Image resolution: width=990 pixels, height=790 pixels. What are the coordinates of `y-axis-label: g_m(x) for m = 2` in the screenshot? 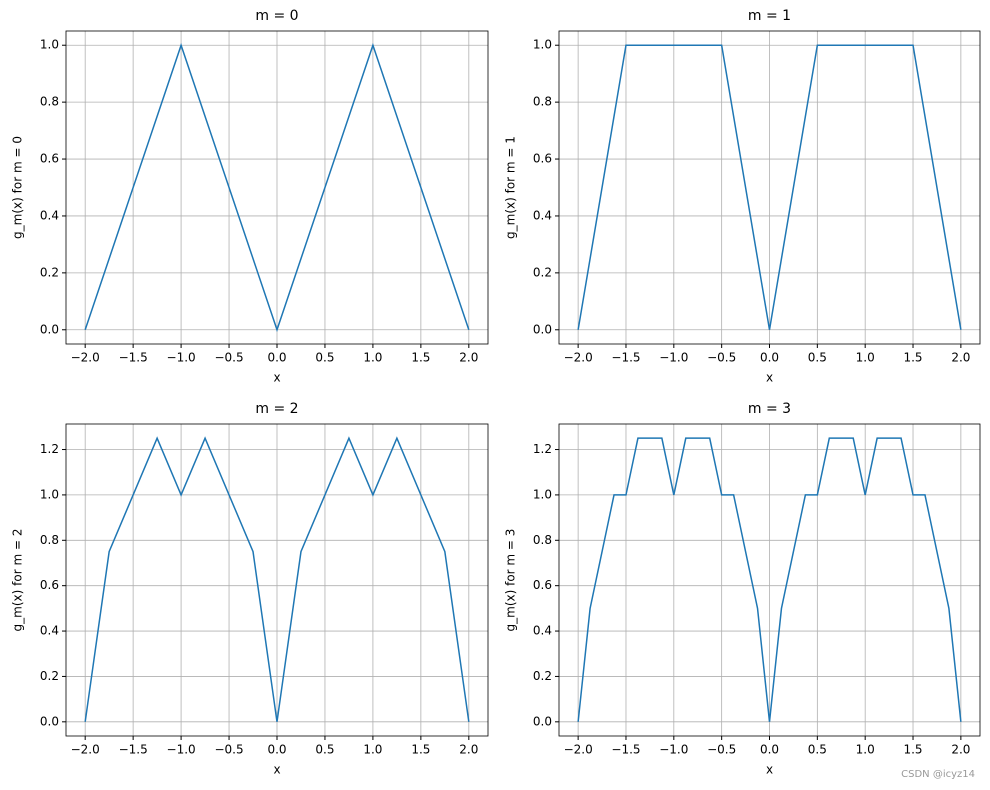 It's located at (18, 580).